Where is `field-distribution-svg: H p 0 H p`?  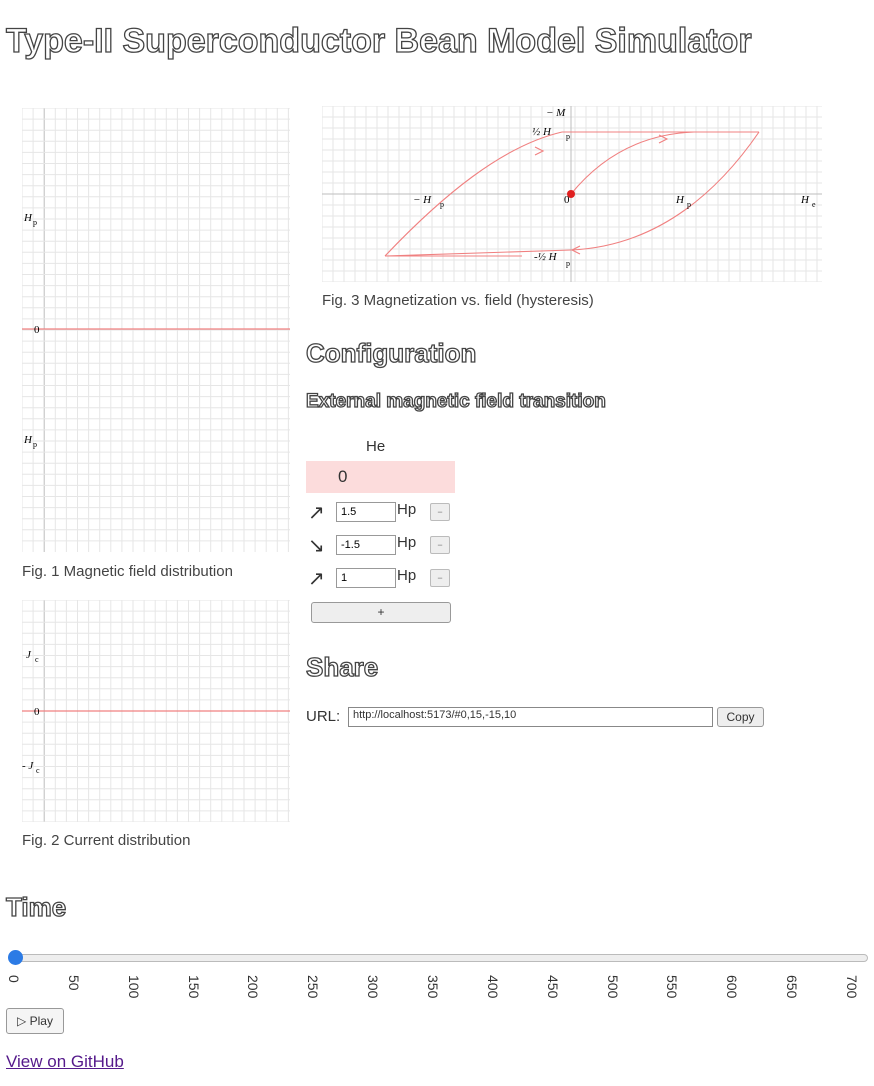 field-distribution-svg: H p 0 H p is located at coordinates (155, 329).